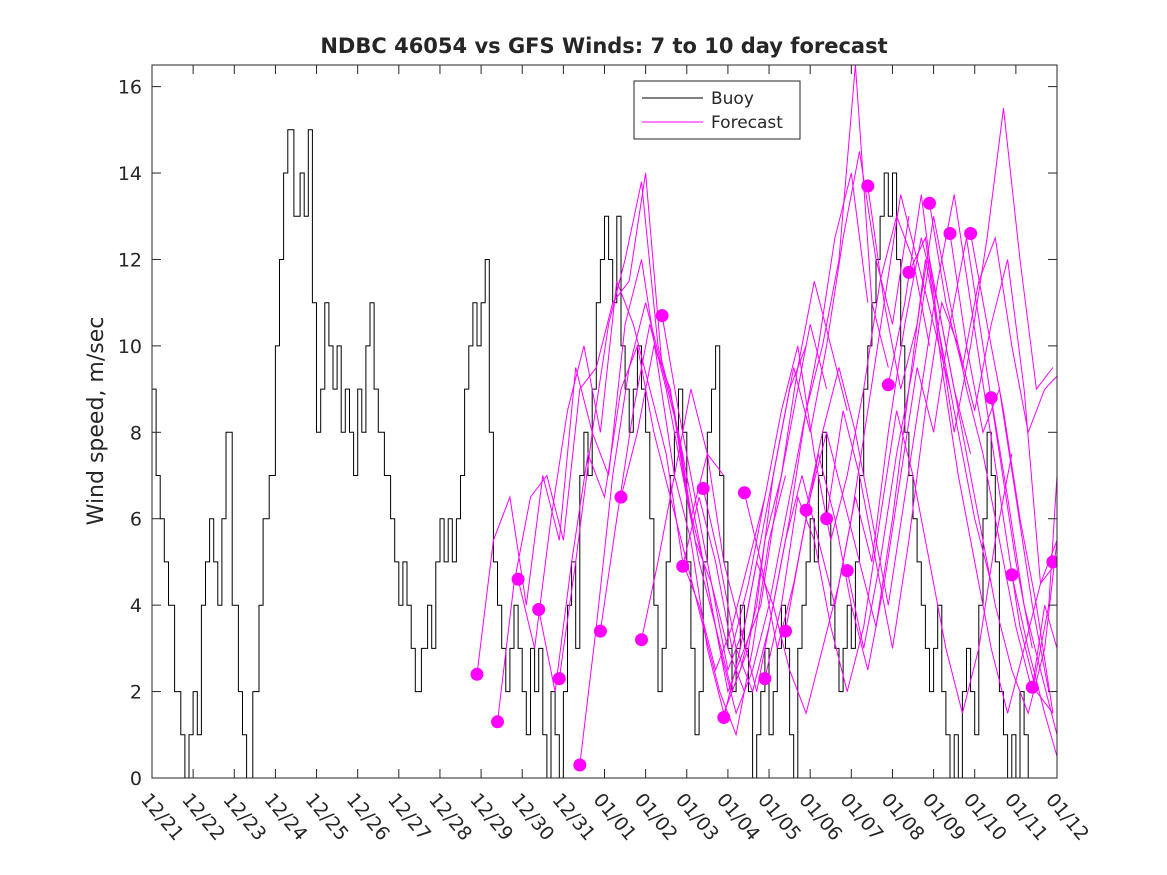  What do you see at coordinates (130, 260) in the screenshot?
I see `y-tick-label: 12` at bounding box center [130, 260].